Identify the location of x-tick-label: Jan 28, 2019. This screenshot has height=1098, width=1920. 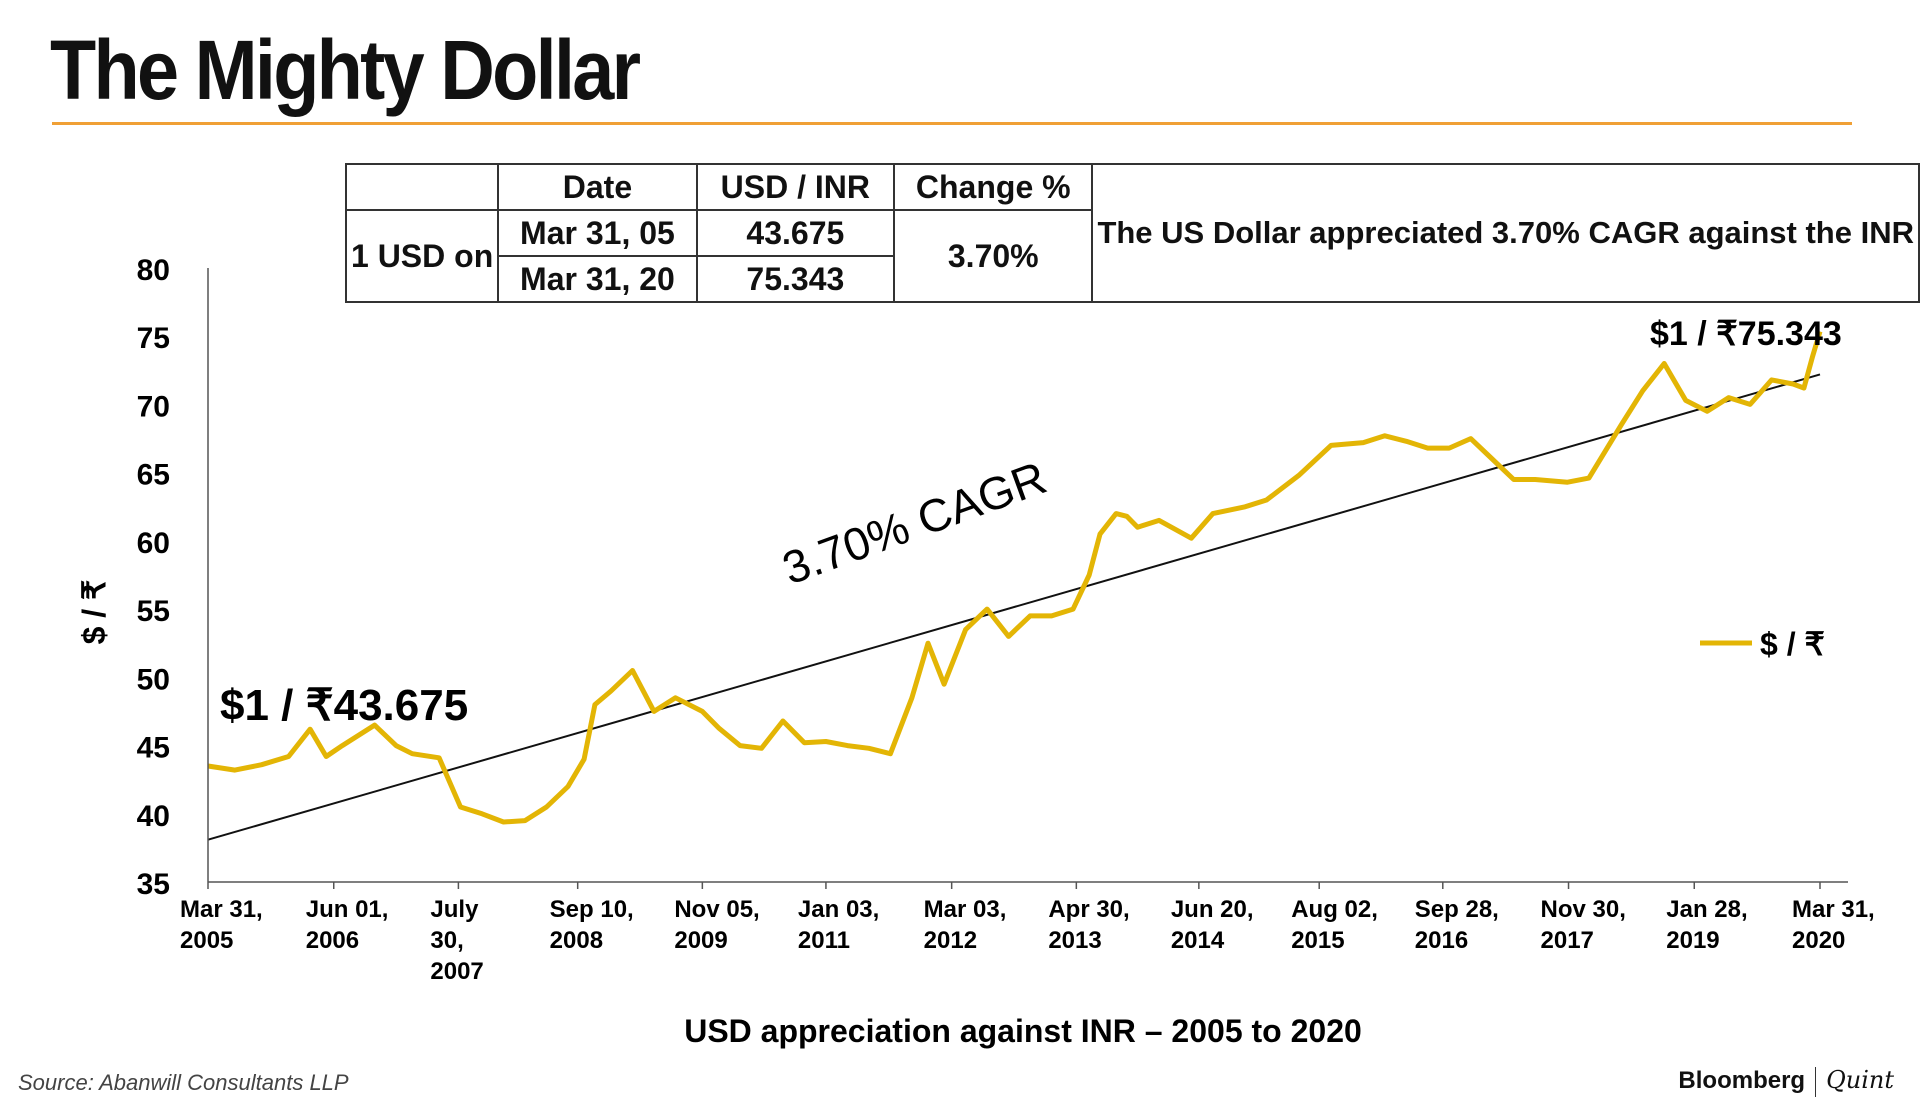
(1706, 925).